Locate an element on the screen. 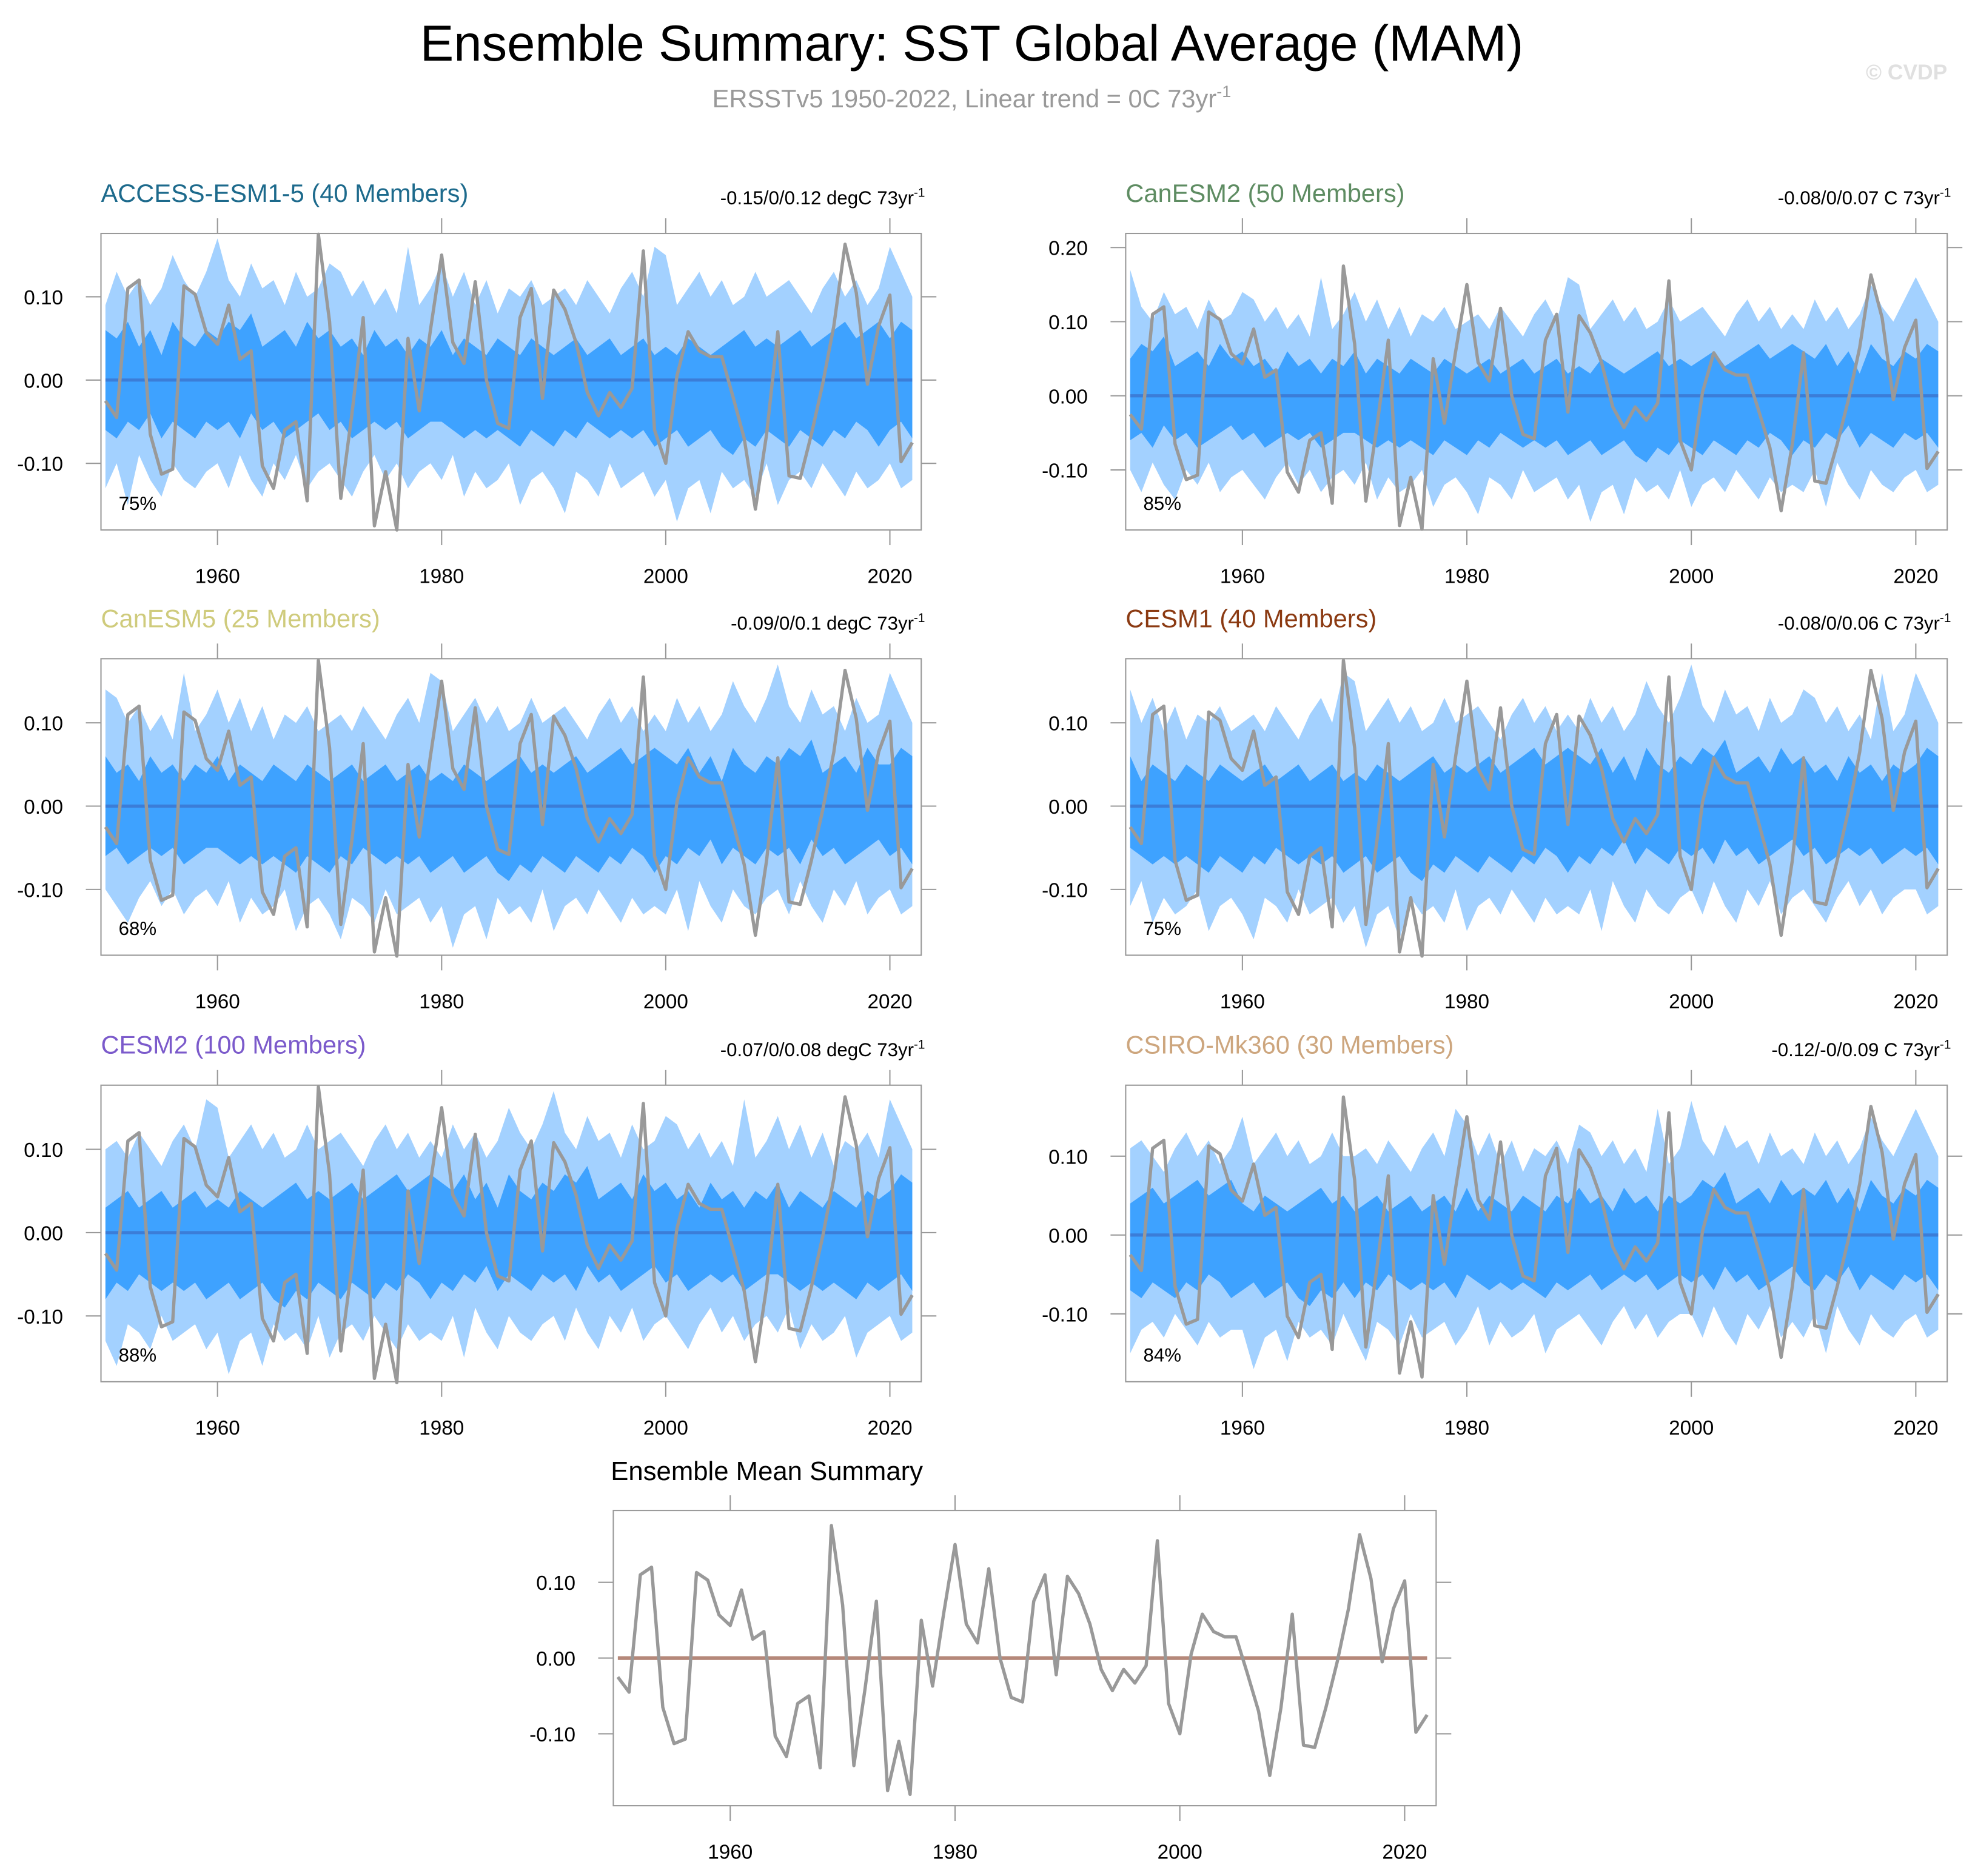  subtitle-superscript: -1 is located at coordinates (1224, 91).